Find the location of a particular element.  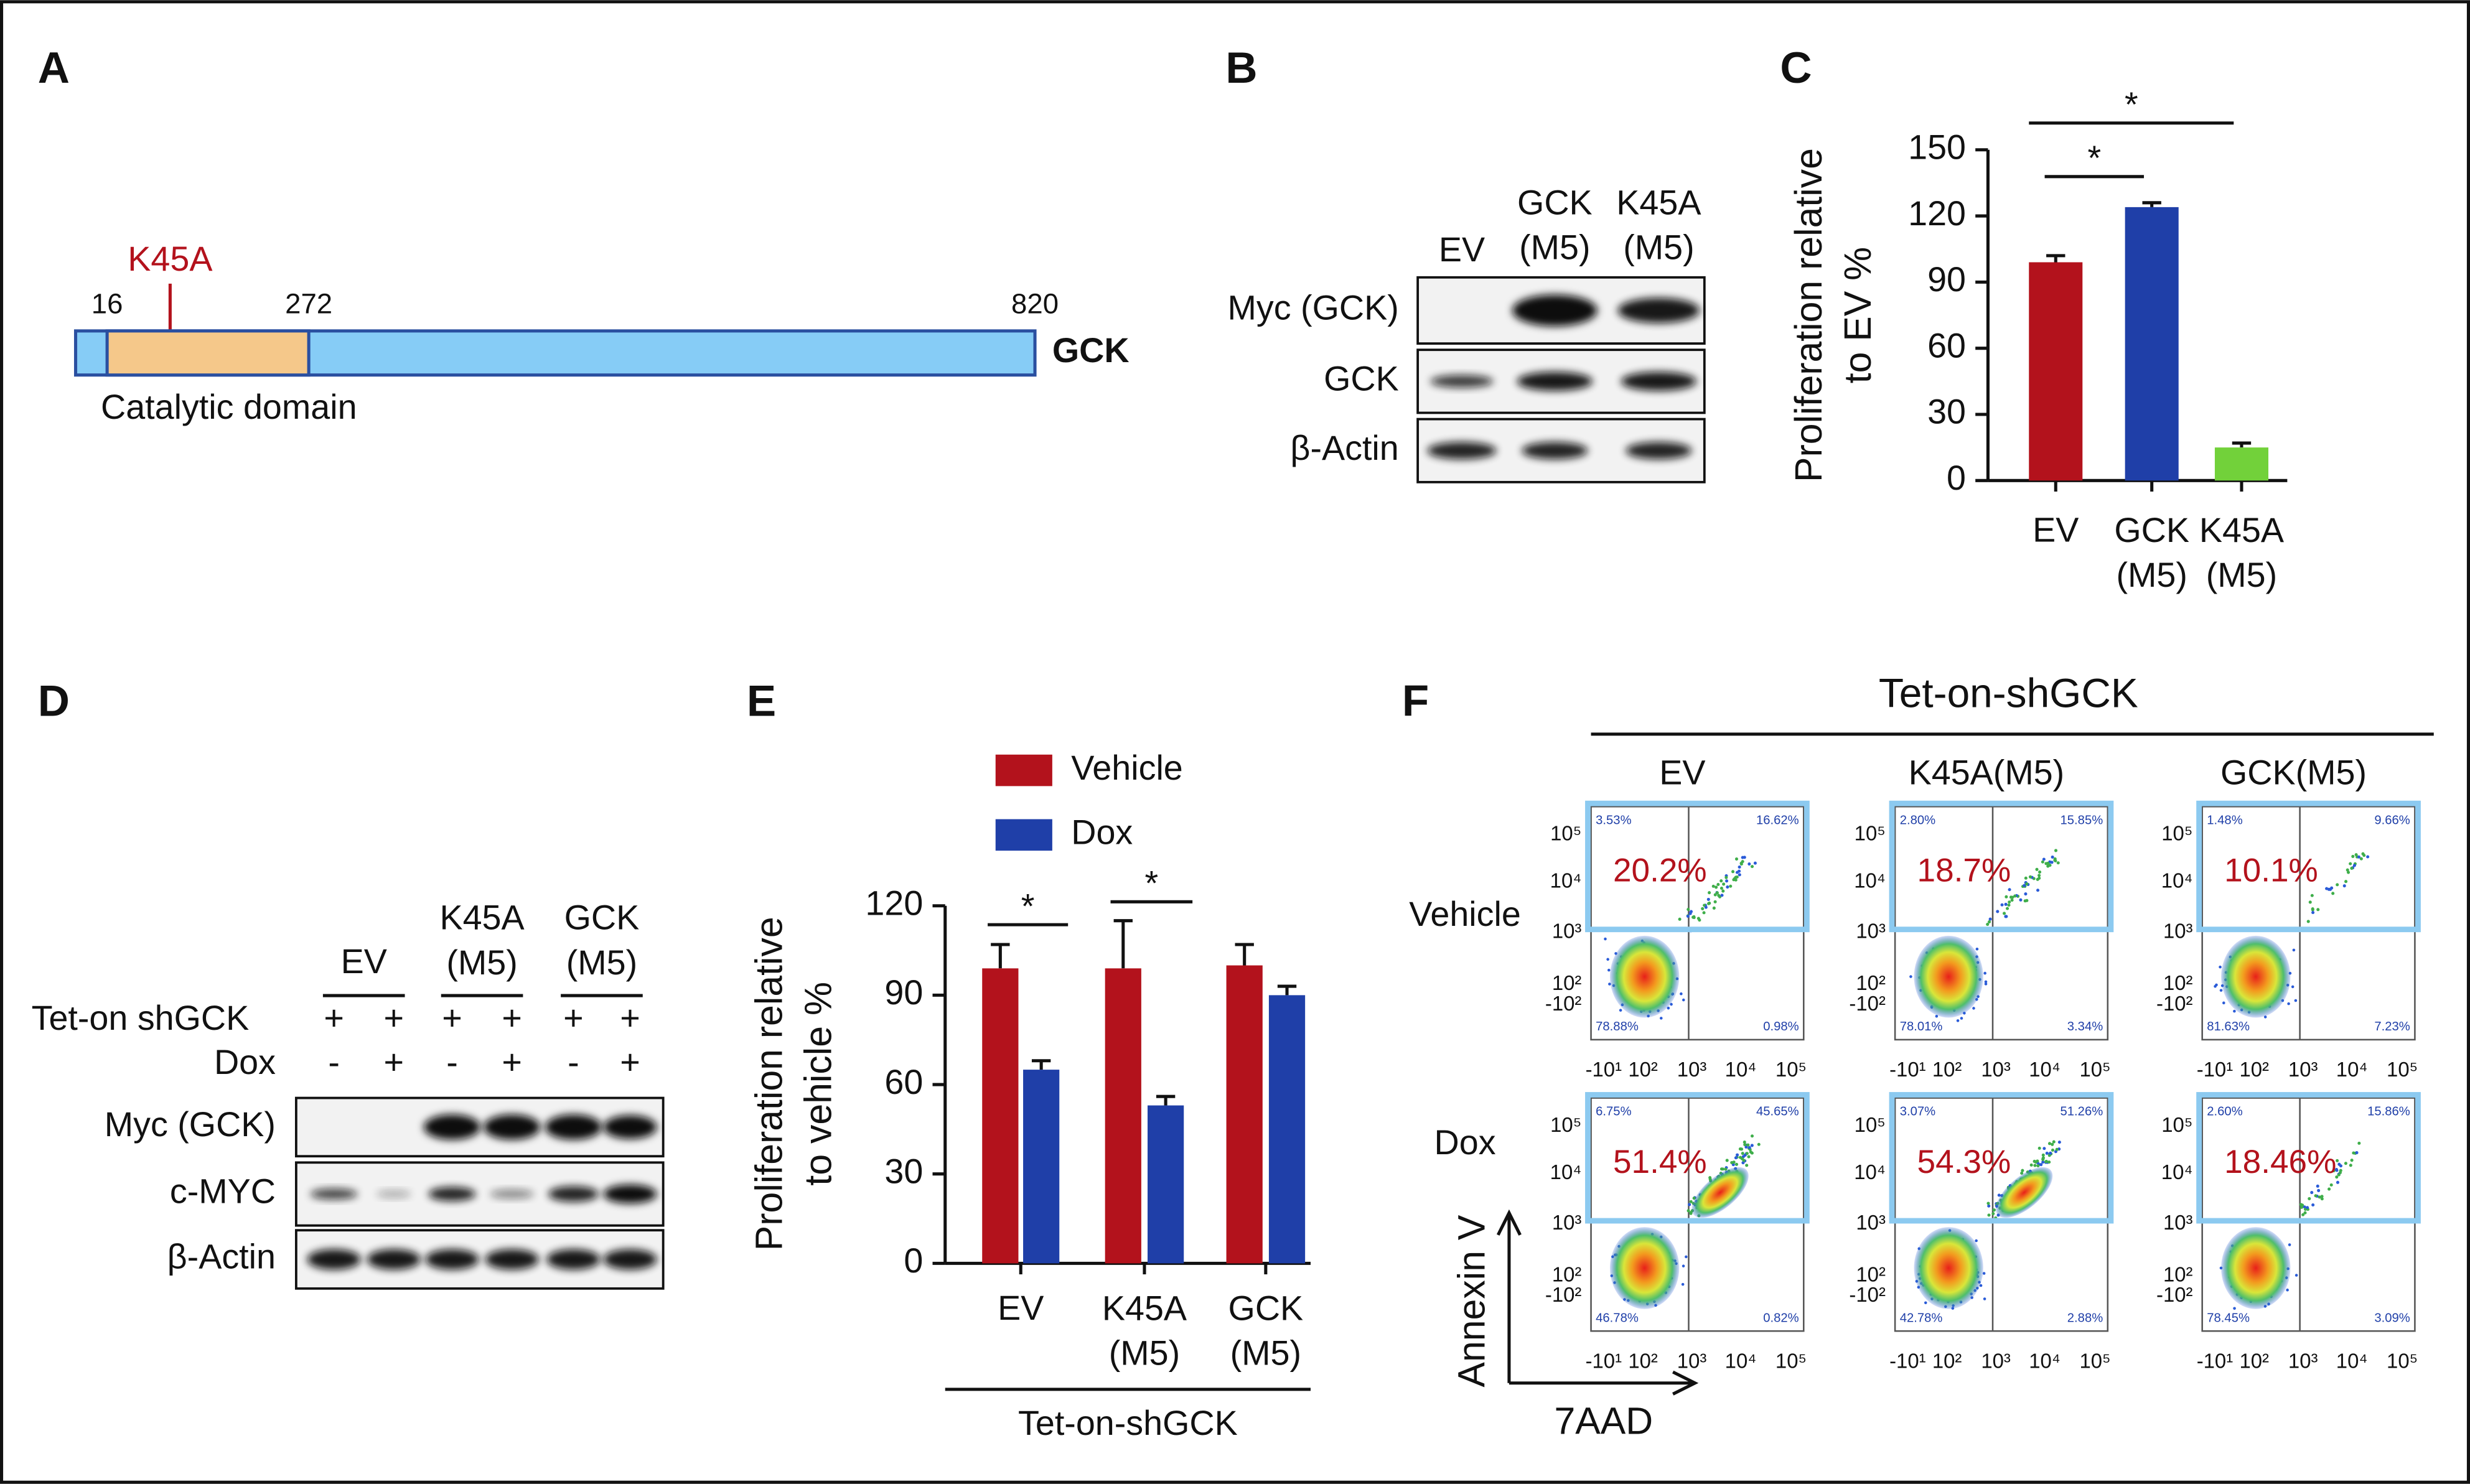

y-tick-label: 0 is located at coordinates (1957, 478).